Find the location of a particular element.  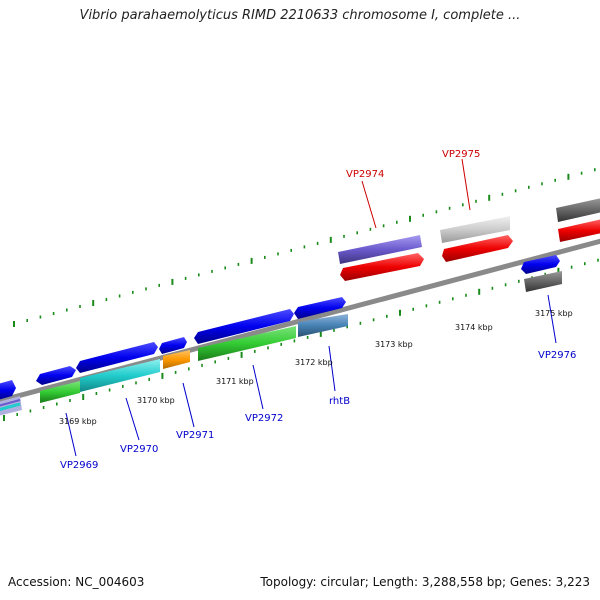

gene-label-VP2972: VP2972 is located at coordinates (264, 418).